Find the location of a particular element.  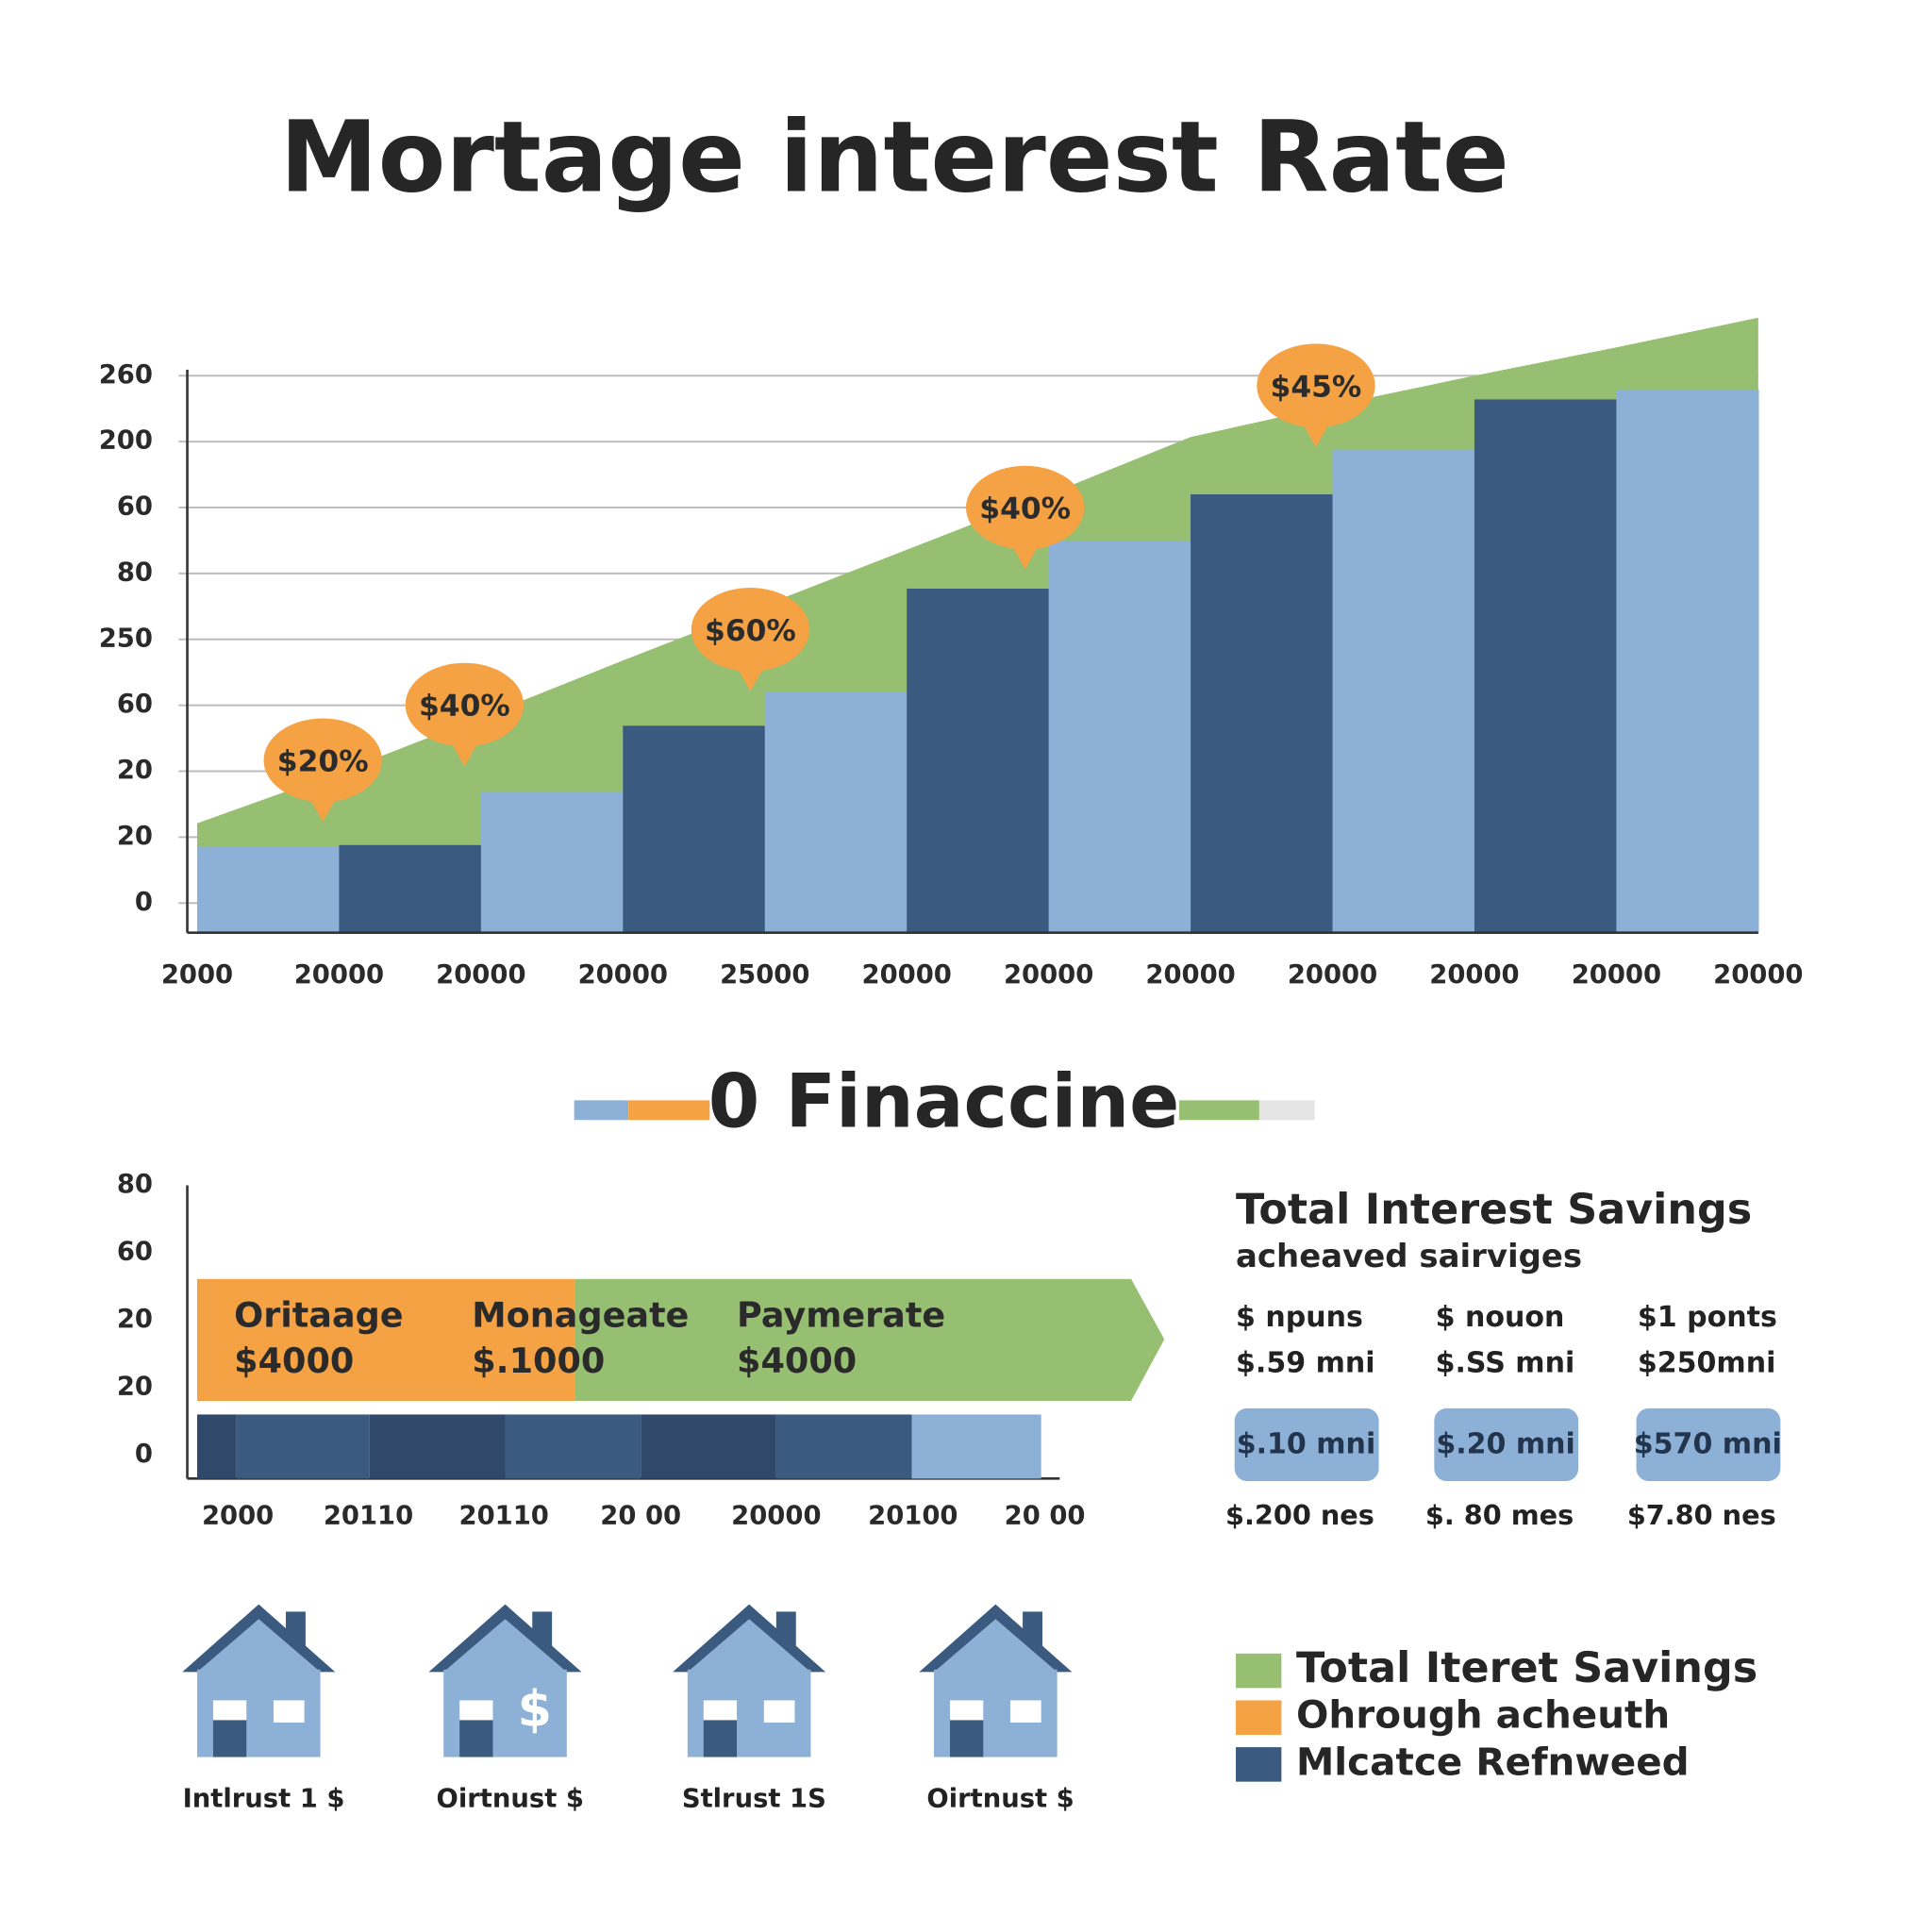

chart-title: Mortage interest Rate is located at coordinates (894, 157).